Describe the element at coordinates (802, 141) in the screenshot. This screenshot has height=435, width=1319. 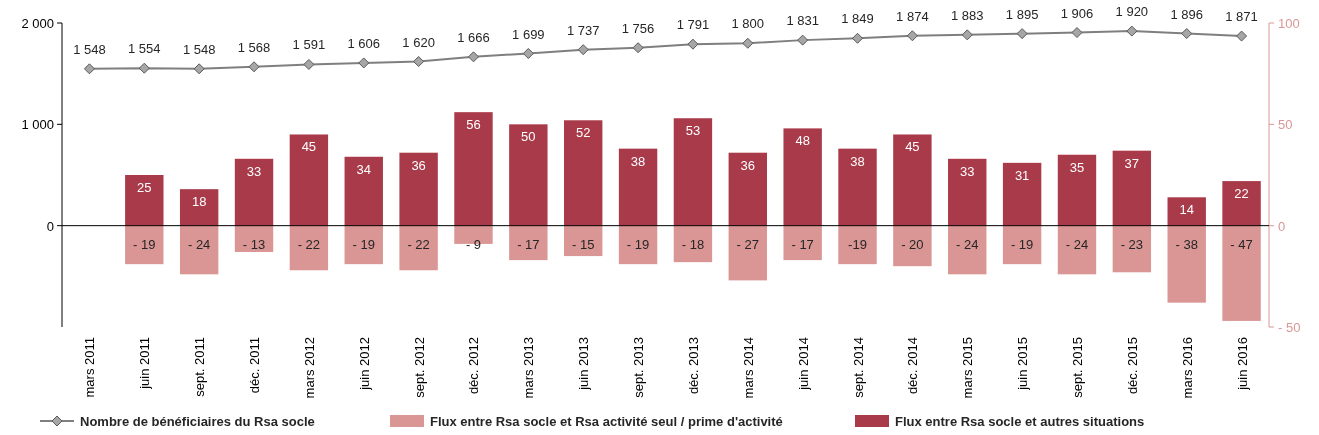
I see `data-label: 48` at that location.